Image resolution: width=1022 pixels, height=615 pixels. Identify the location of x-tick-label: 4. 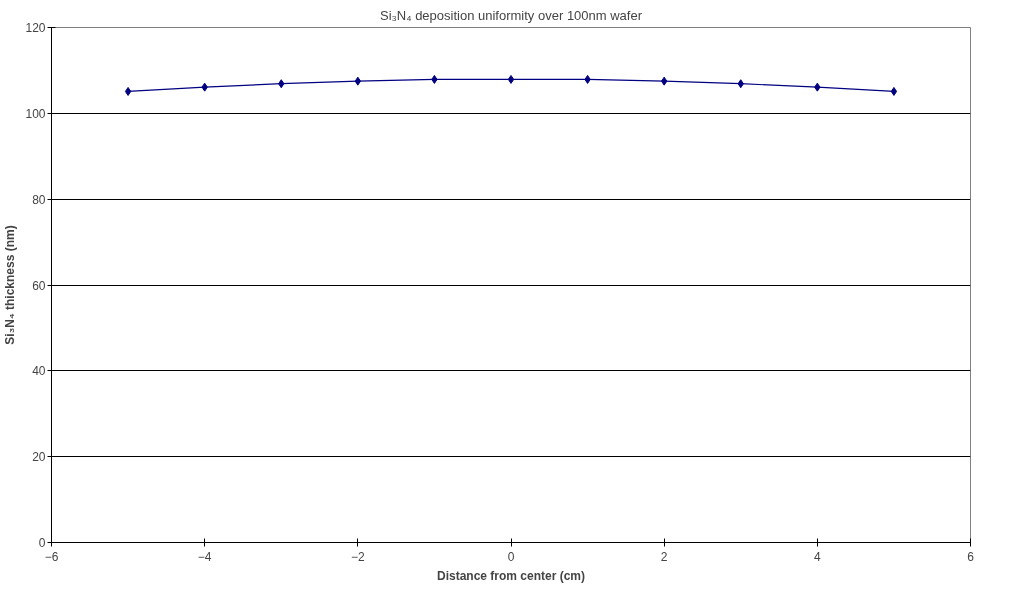
(817, 556).